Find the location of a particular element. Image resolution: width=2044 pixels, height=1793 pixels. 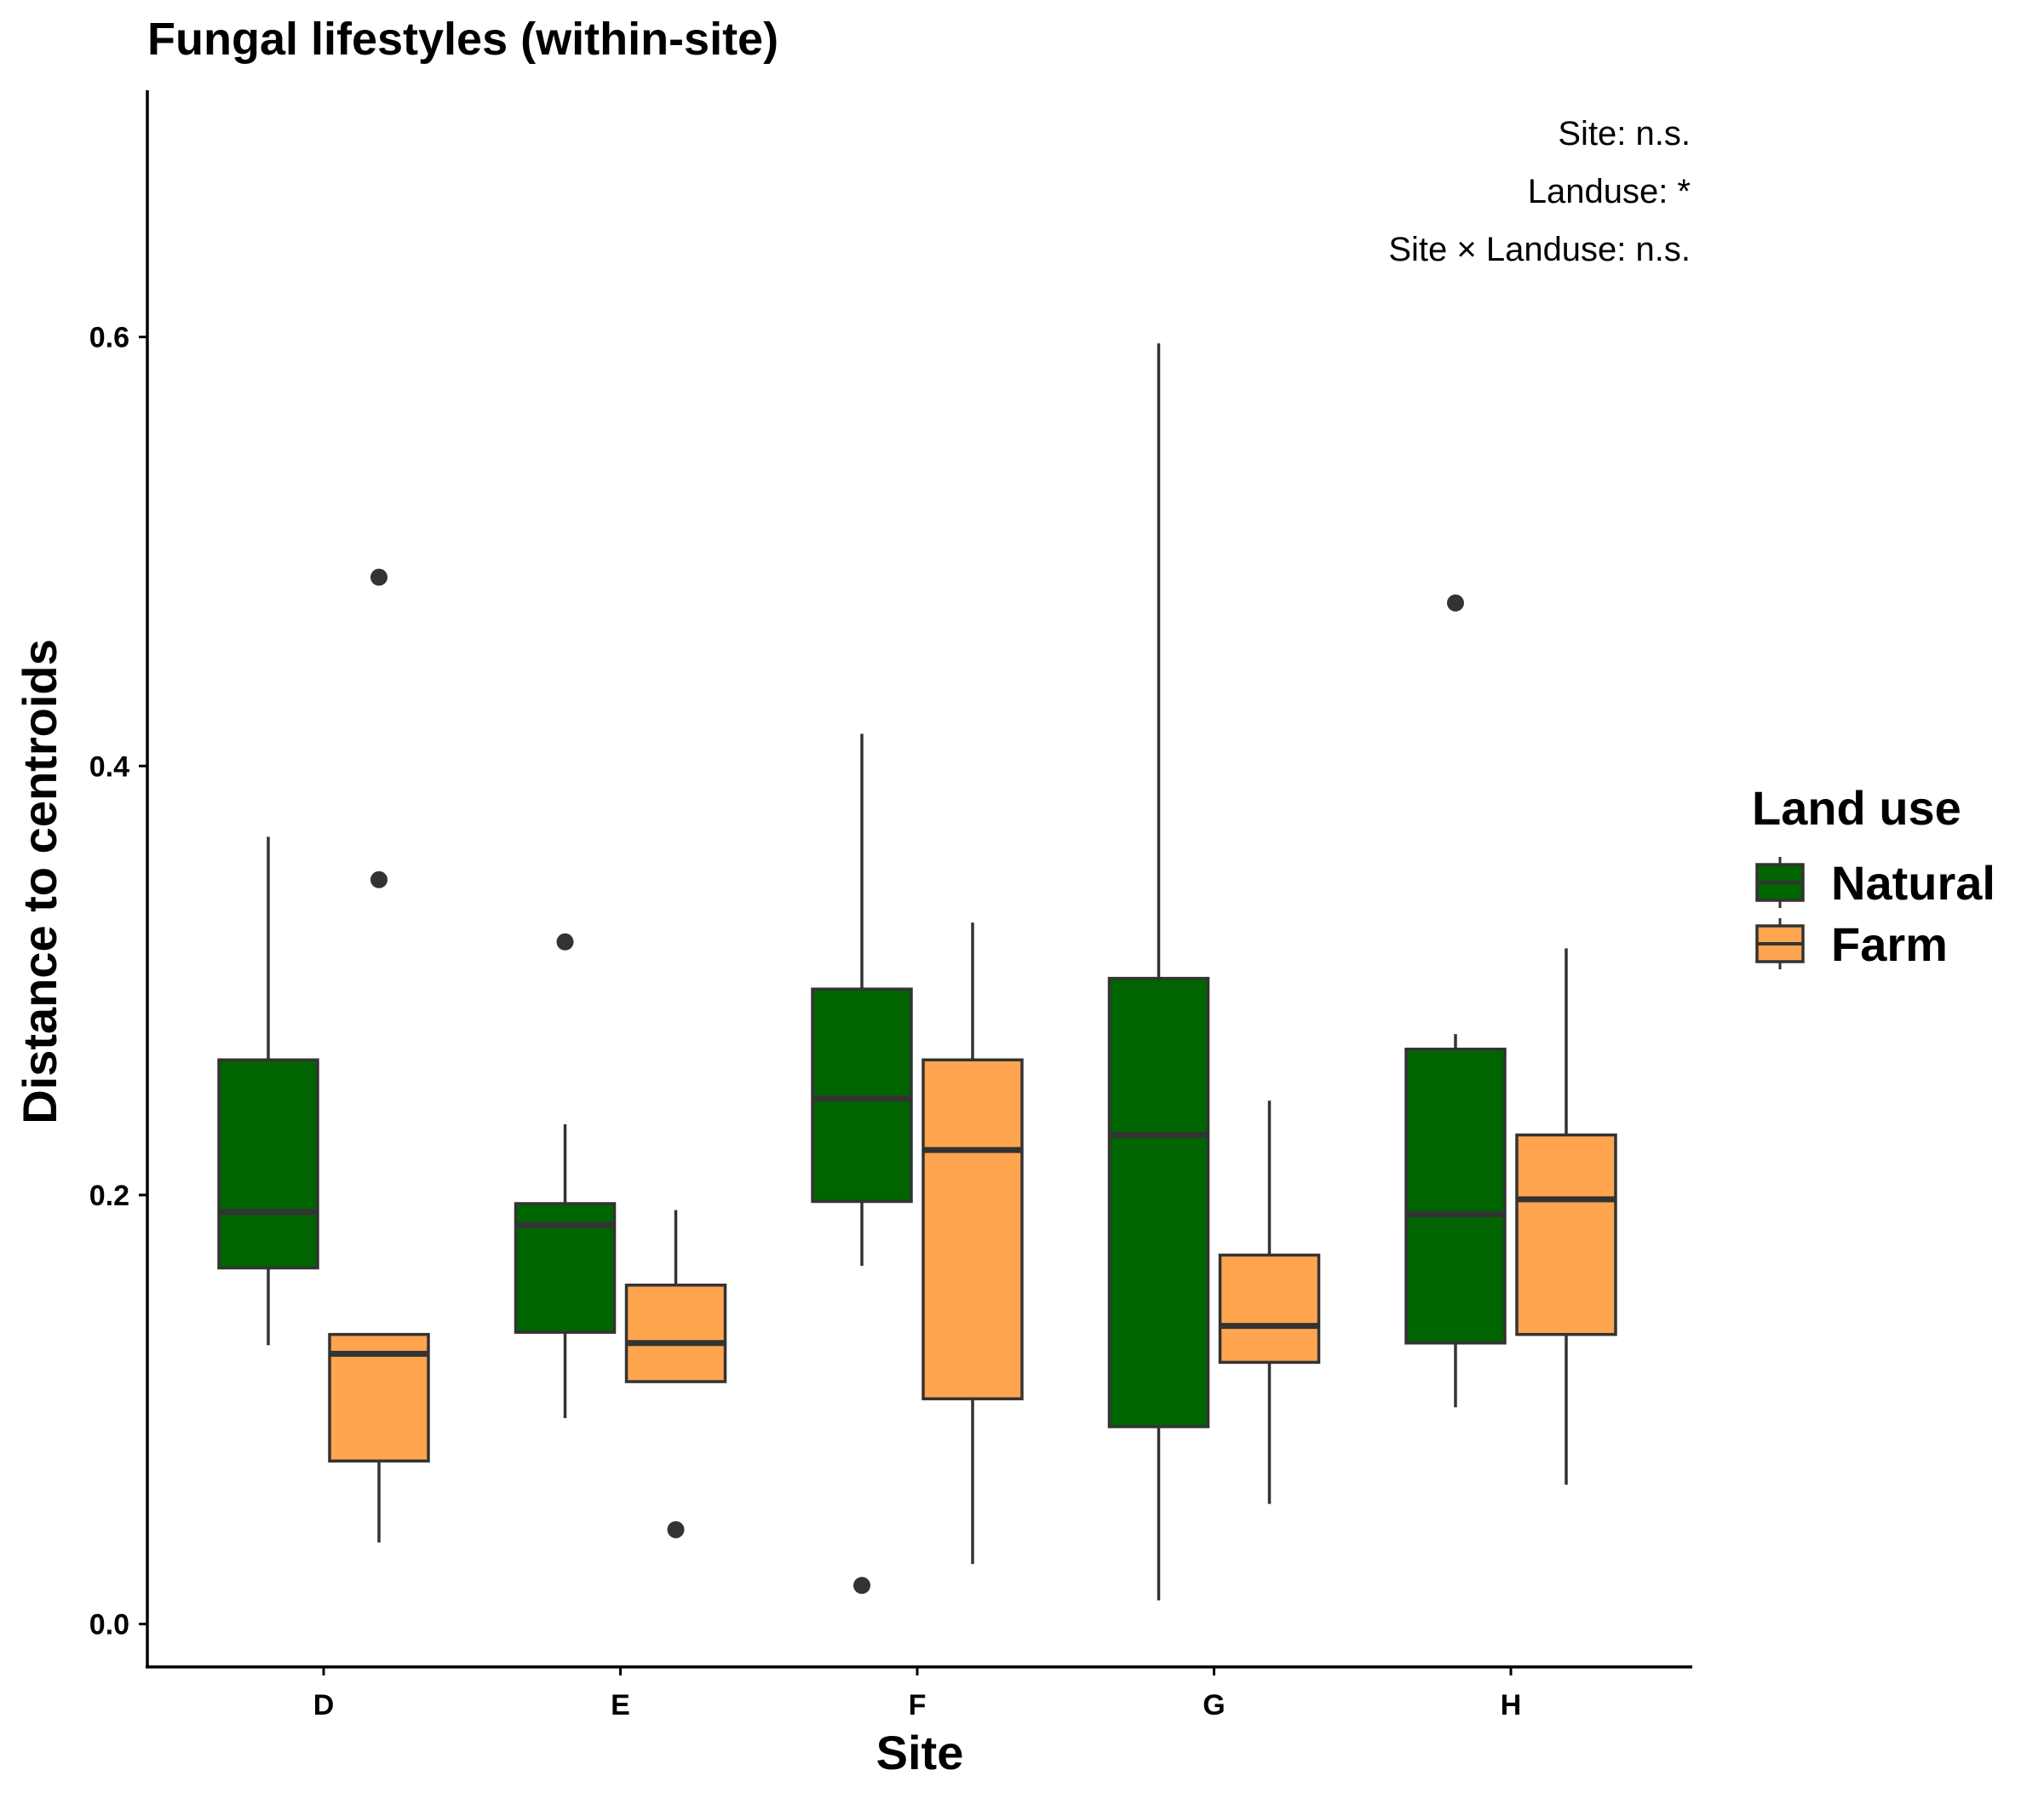

box-natural-F is located at coordinates (862, 1164).